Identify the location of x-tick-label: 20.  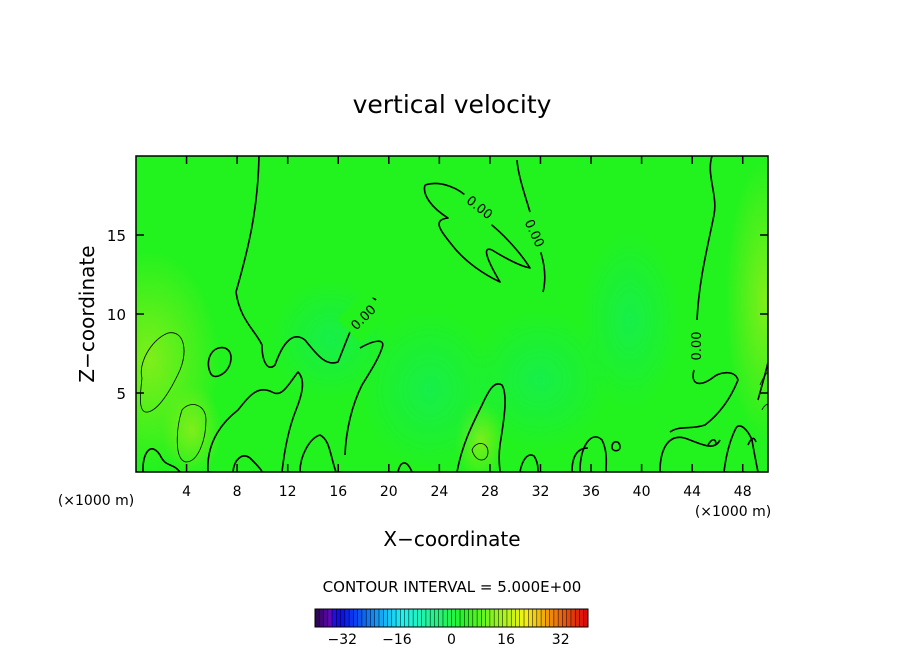
(389, 492).